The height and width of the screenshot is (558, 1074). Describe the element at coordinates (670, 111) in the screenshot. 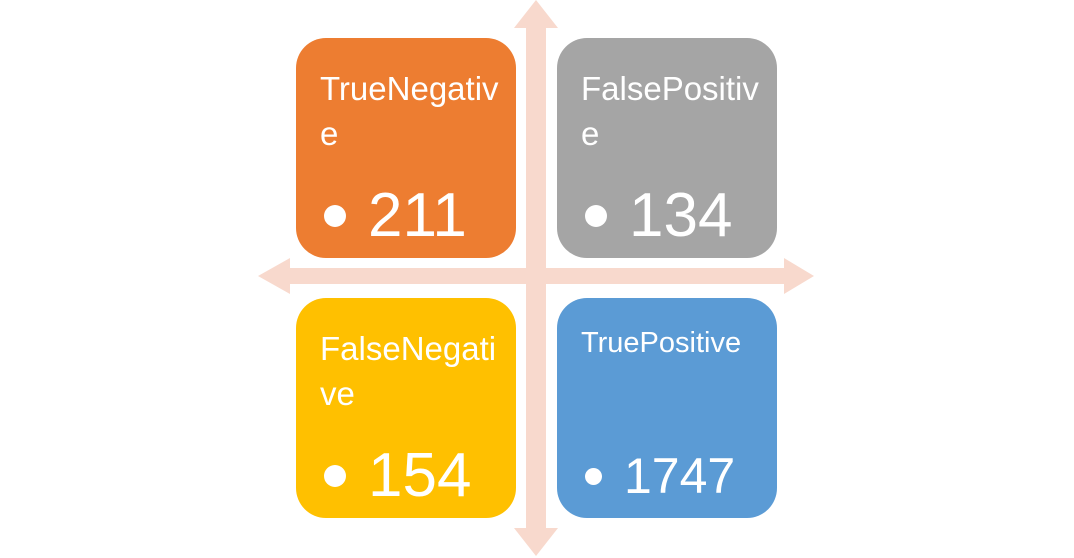

I see `false-positive-label: FalsePositive` at that location.